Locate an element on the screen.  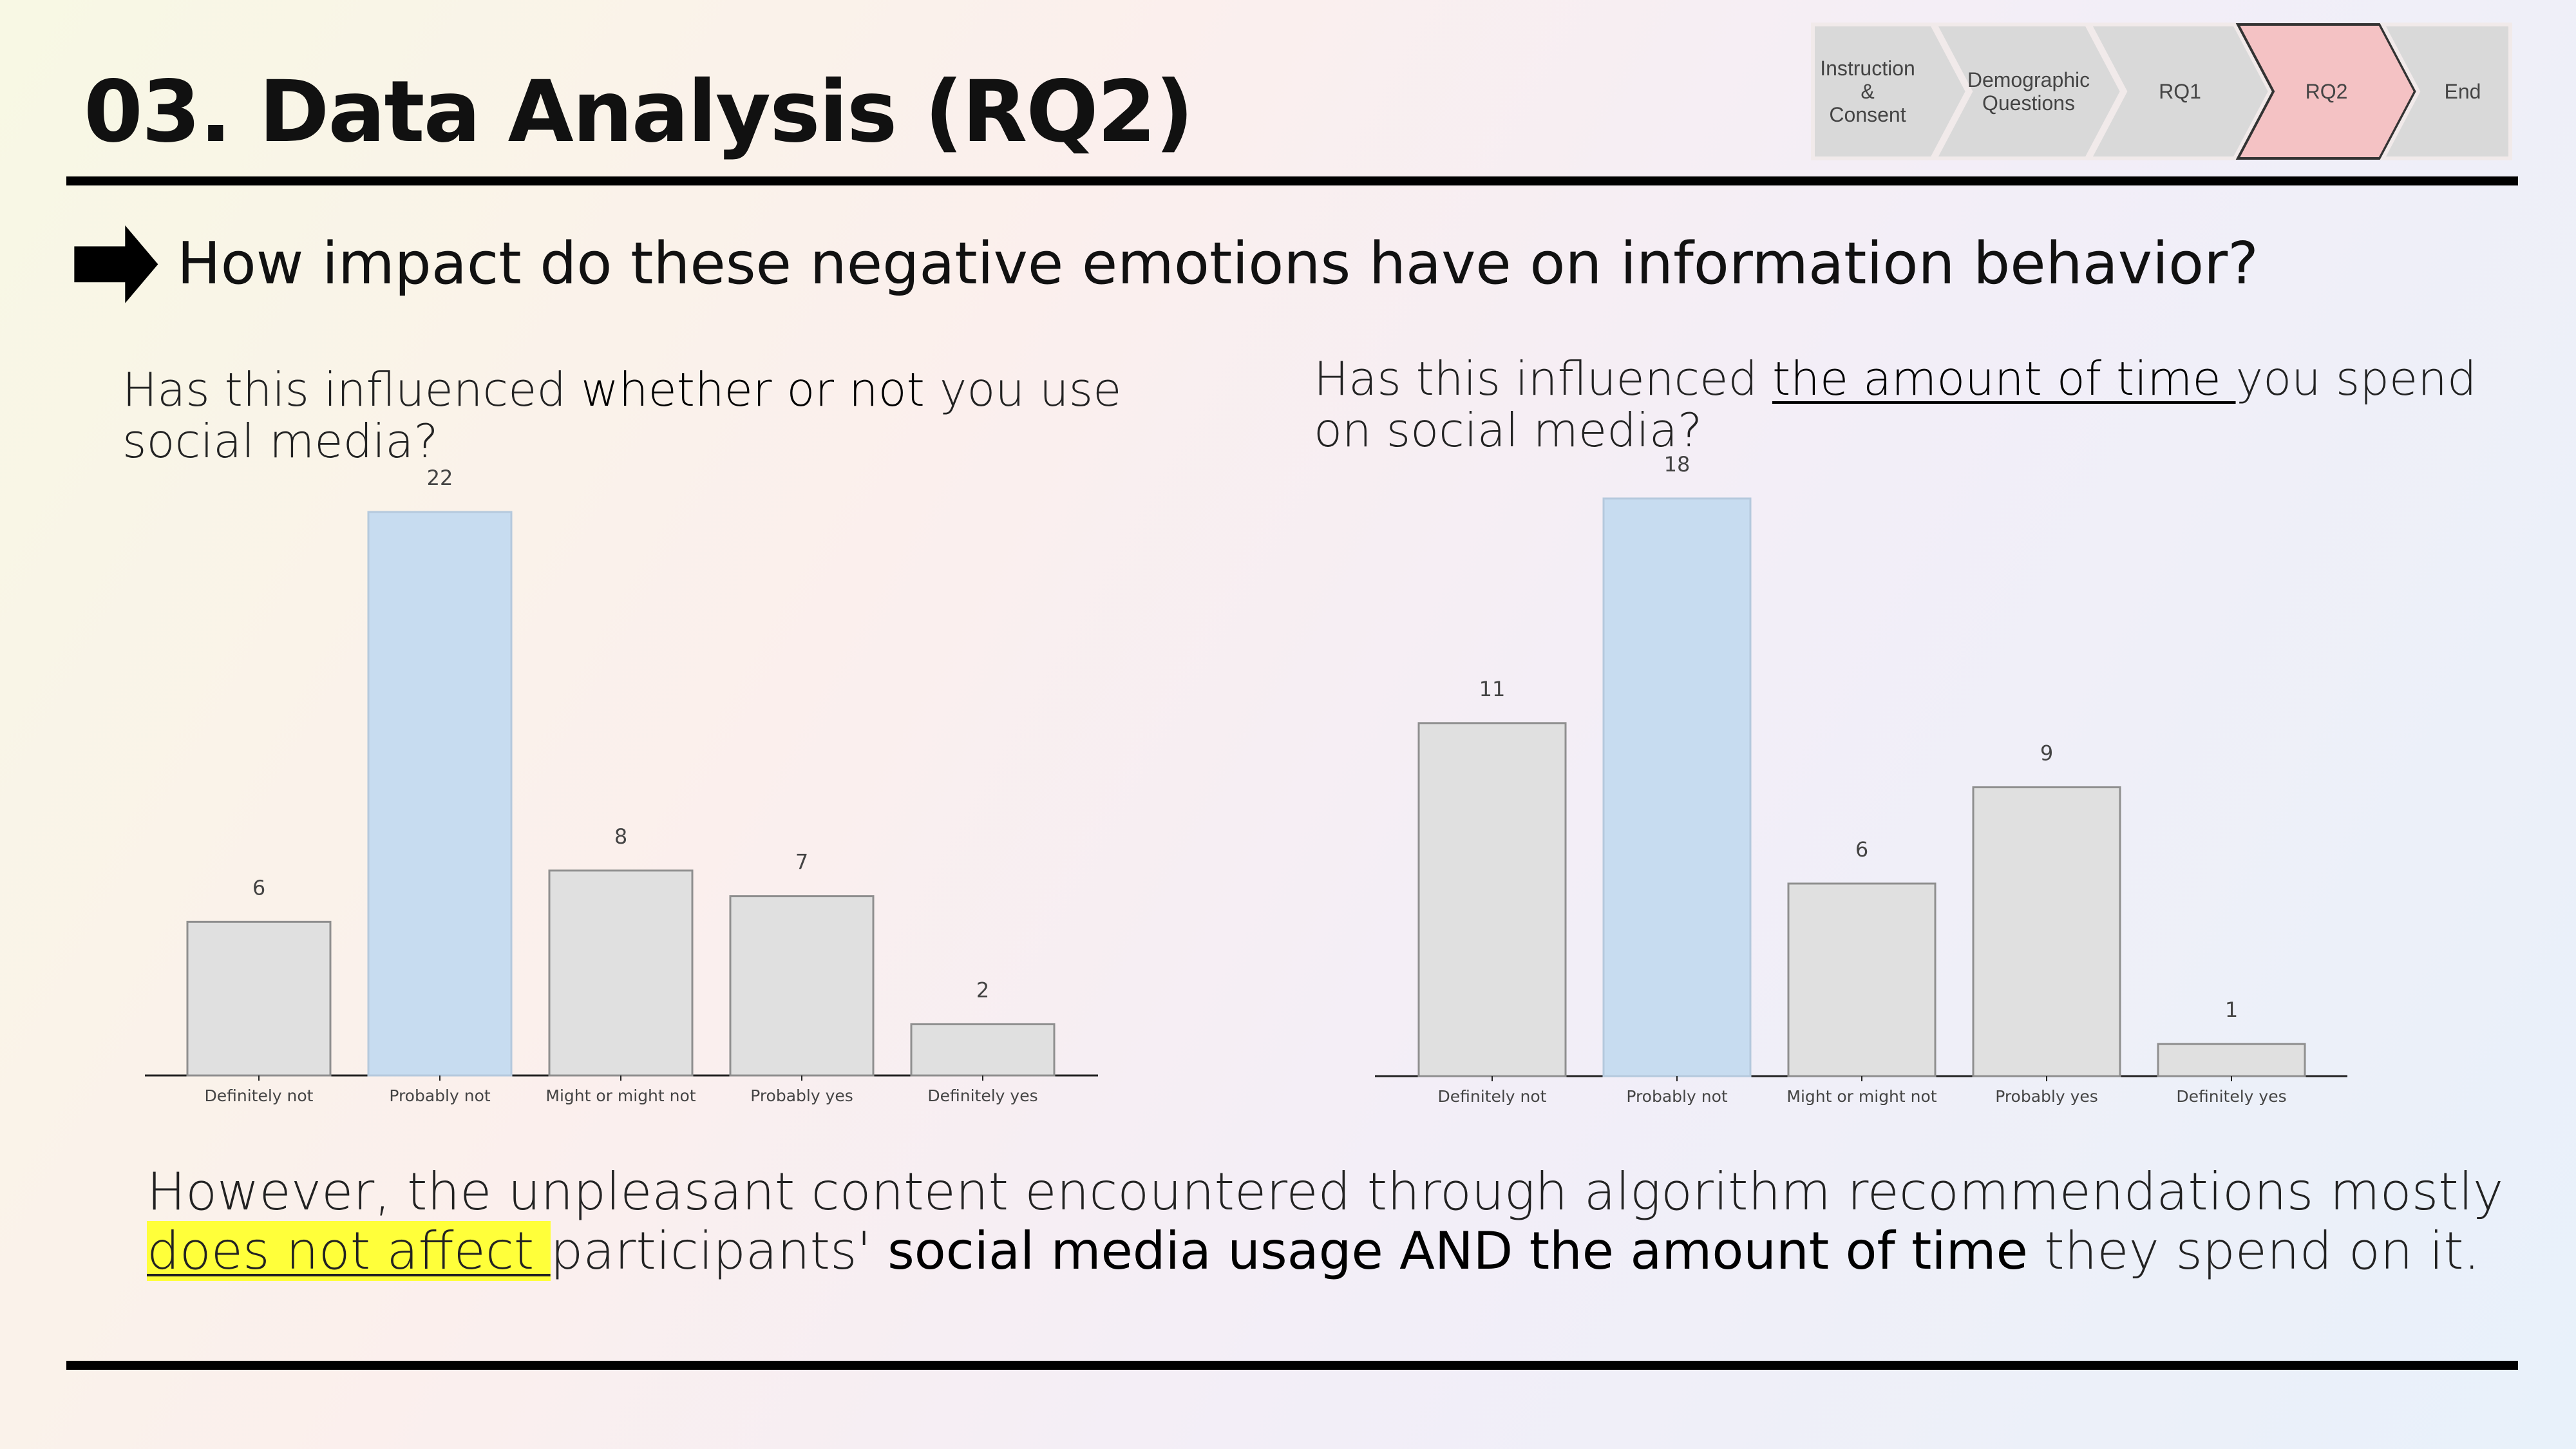
progress-step: RQ1 is located at coordinates (2180, 92).